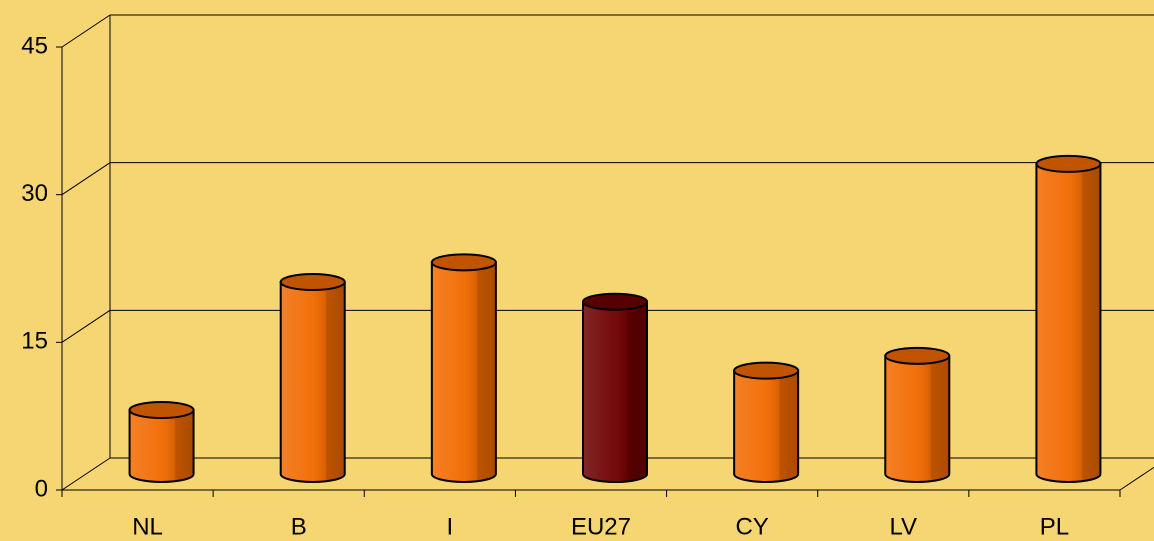 The image size is (1154, 541). I want to click on x-tick-label: NL, so click(147, 526).